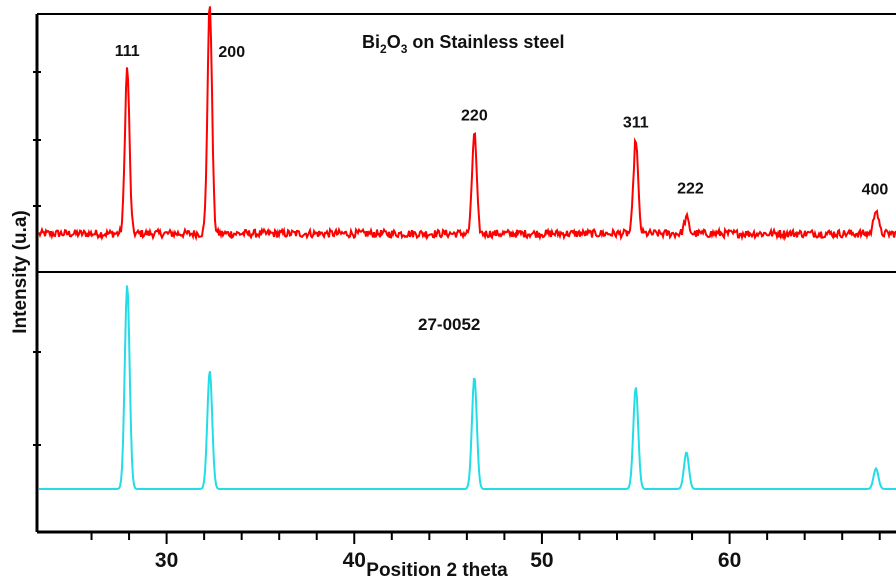 The height and width of the screenshot is (580, 896). I want to click on x-tick-label-30: 30, so click(166, 560).